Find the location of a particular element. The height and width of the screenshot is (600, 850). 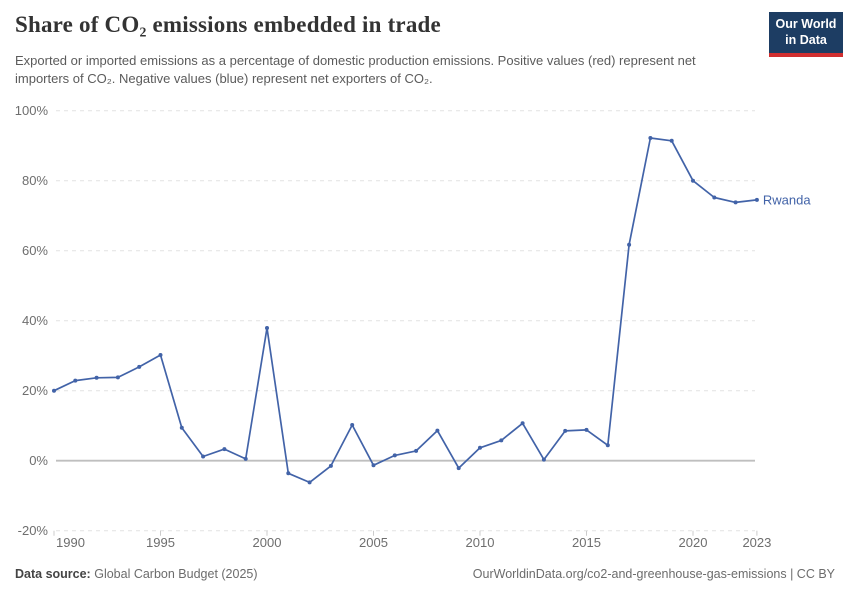

y-axis-label: 100% is located at coordinates (32, 110).